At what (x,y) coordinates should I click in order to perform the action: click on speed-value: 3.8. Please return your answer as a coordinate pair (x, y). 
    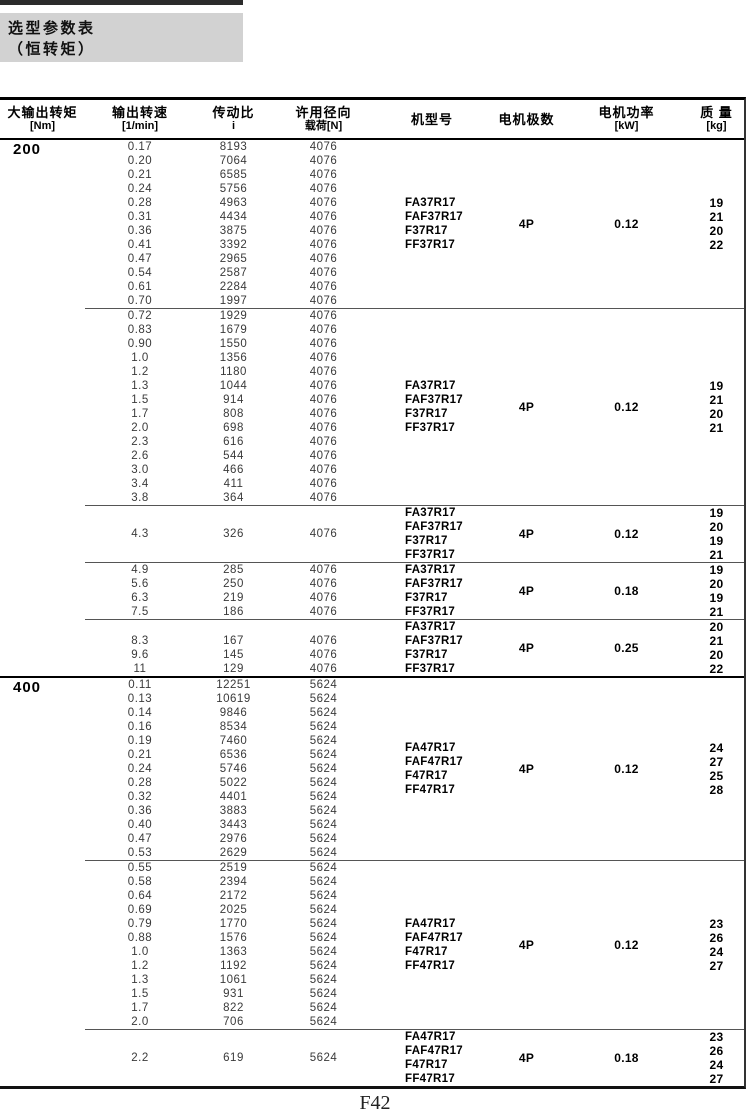
    Looking at the image, I should click on (140, 498).